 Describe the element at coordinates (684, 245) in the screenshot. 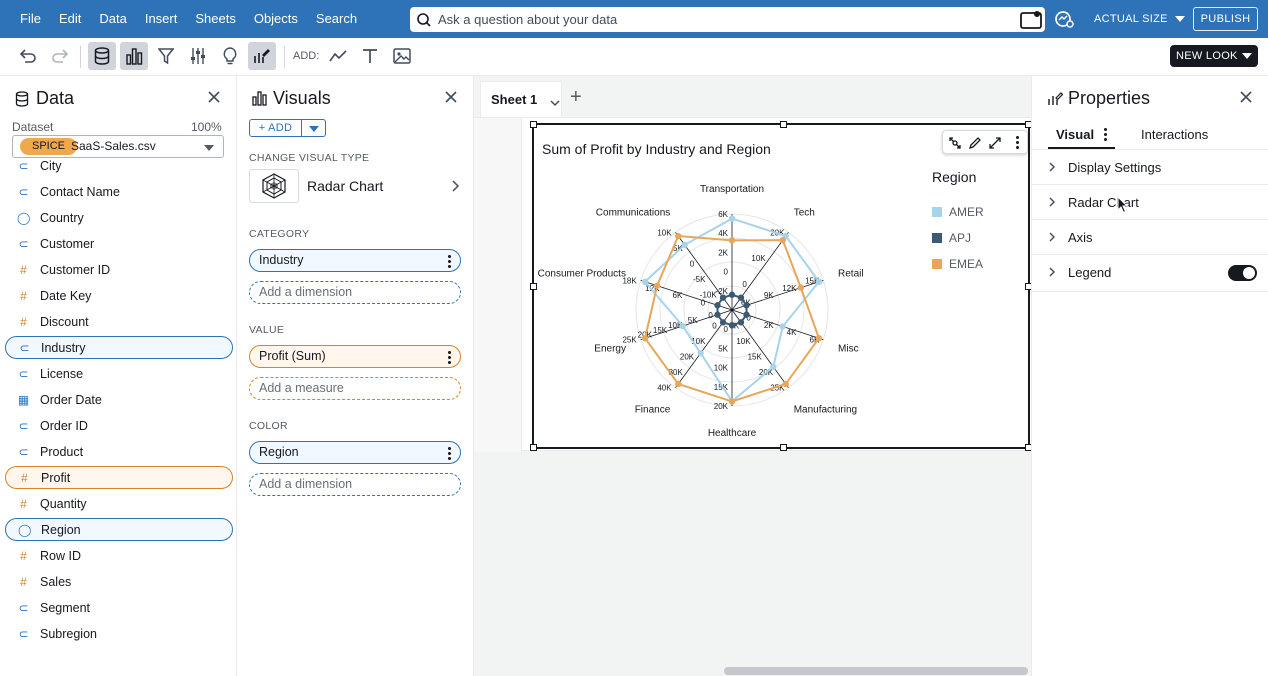

I see `data-point-amer` at that location.